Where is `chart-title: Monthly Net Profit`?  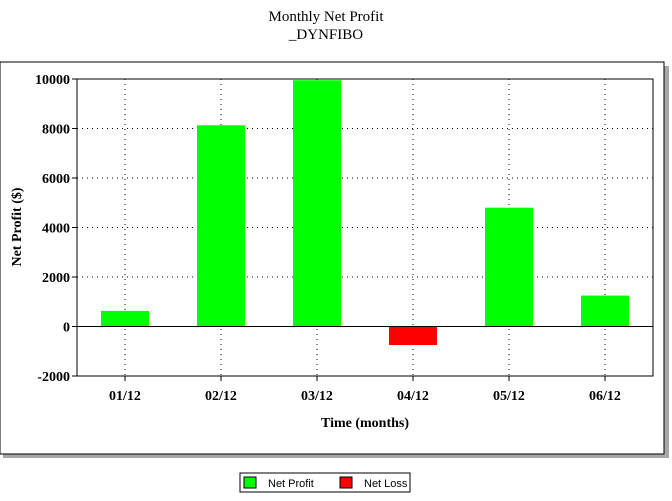
chart-title: Monthly Net Profit is located at coordinates (327, 17).